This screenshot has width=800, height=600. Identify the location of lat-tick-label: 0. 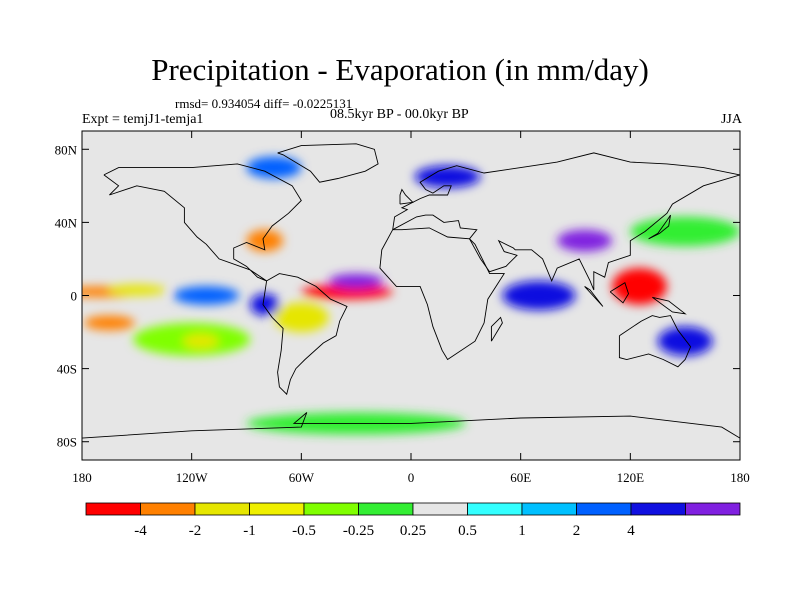
(74, 296).